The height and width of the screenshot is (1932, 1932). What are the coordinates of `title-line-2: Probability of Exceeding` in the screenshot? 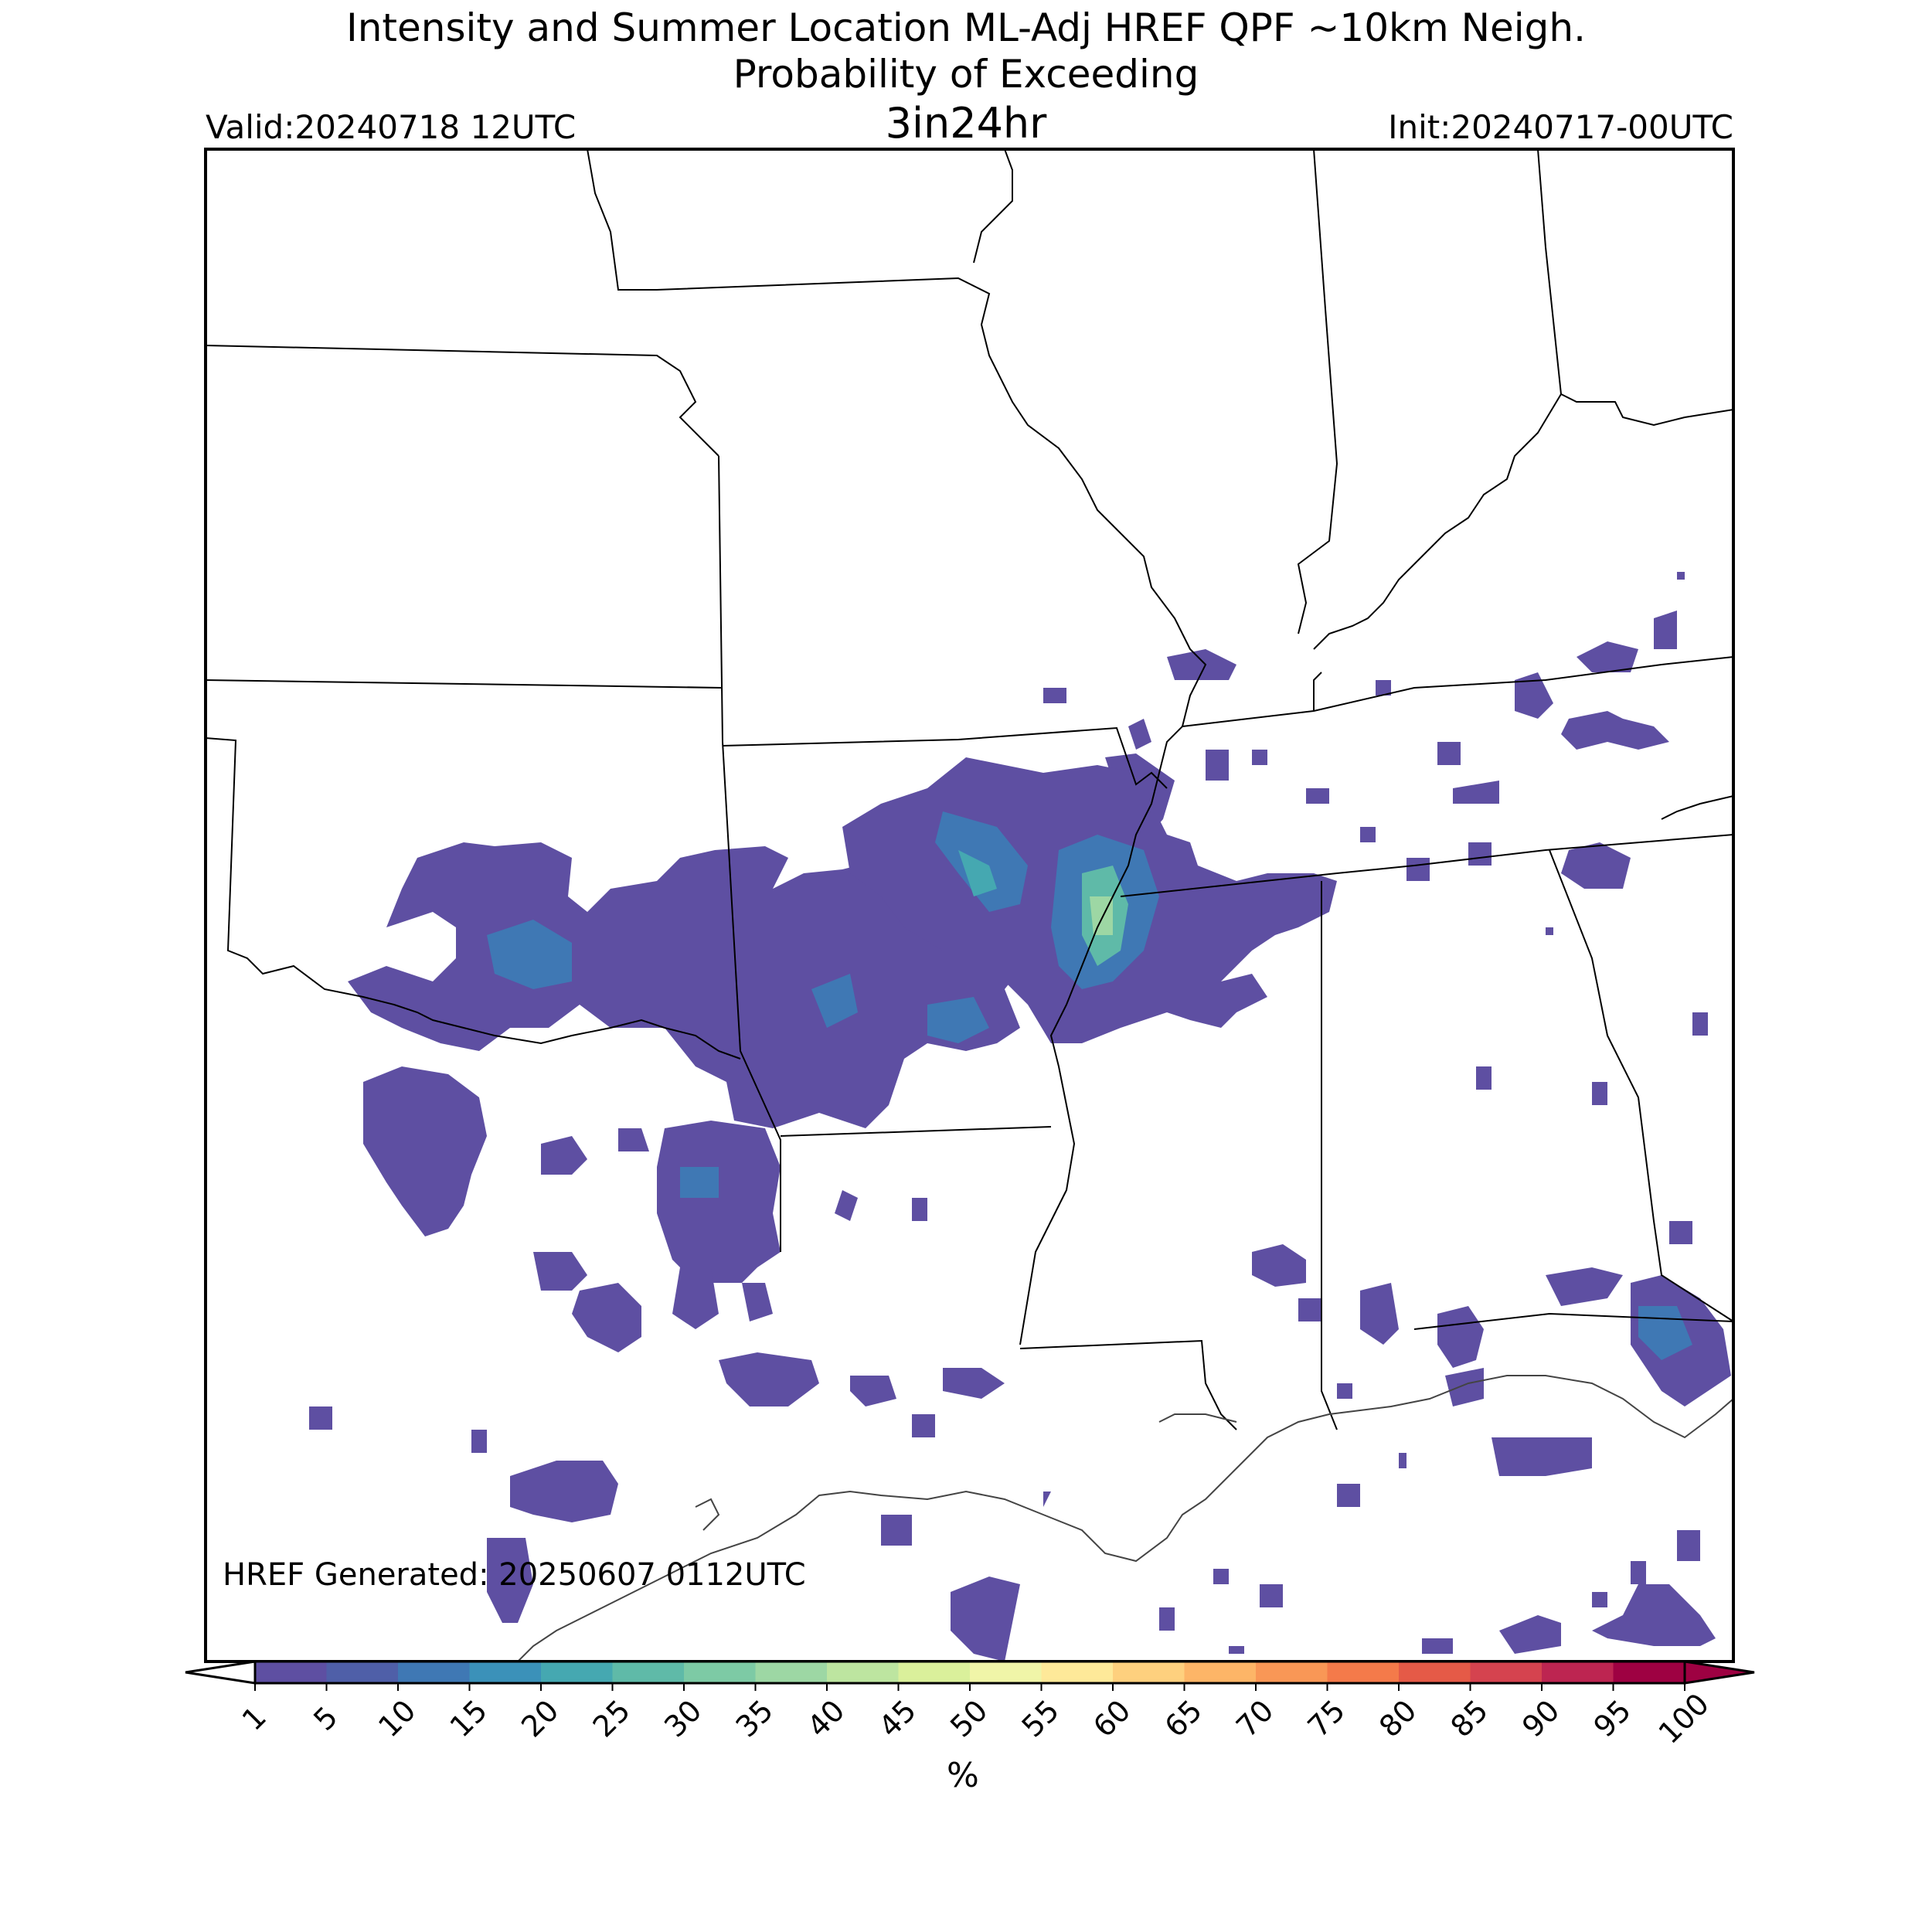 It's located at (966, 74).